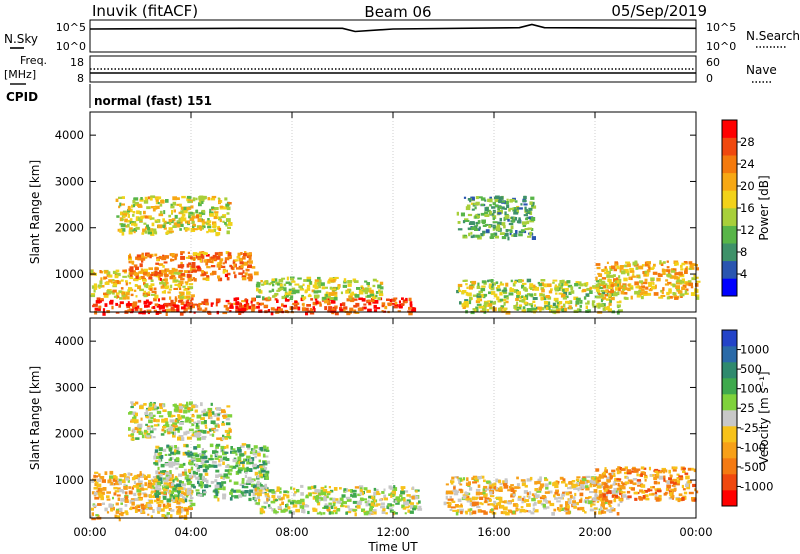 The width and height of the screenshot is (800, 554). Describe the element at coordinates (709, 78) in the screenshot. I see `freq-right-tick-bottom: 0` at that location.